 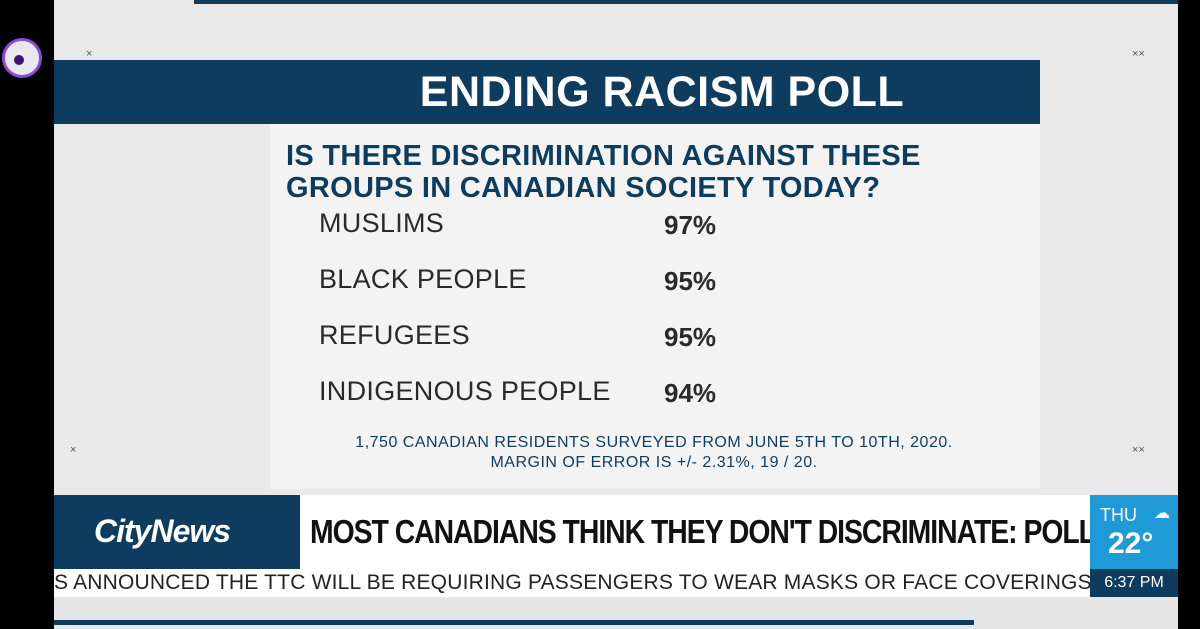 I want to click on brand-block: CityNews, so click(x=177, y=532).